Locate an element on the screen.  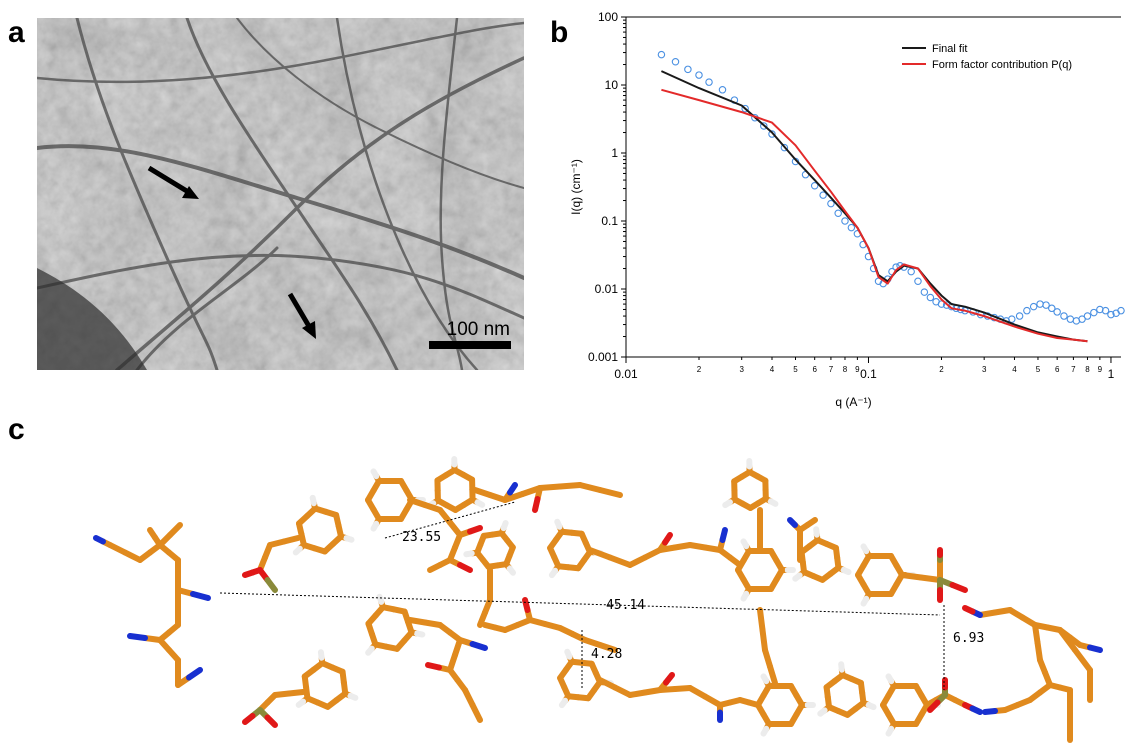
chart-legend: Final fit Form factor contribution P(q) is located at coordinates (987, 57).